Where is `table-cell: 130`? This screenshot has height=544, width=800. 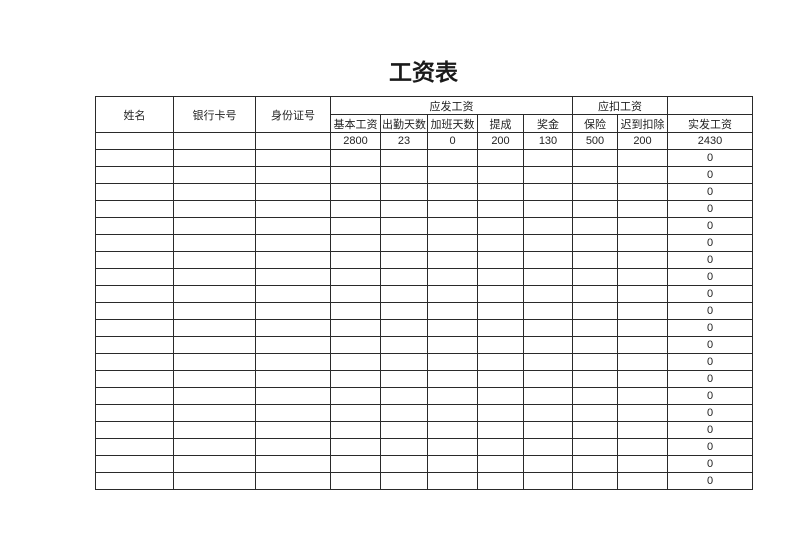
table-cell: 130 is located at coordinates (548, 141).